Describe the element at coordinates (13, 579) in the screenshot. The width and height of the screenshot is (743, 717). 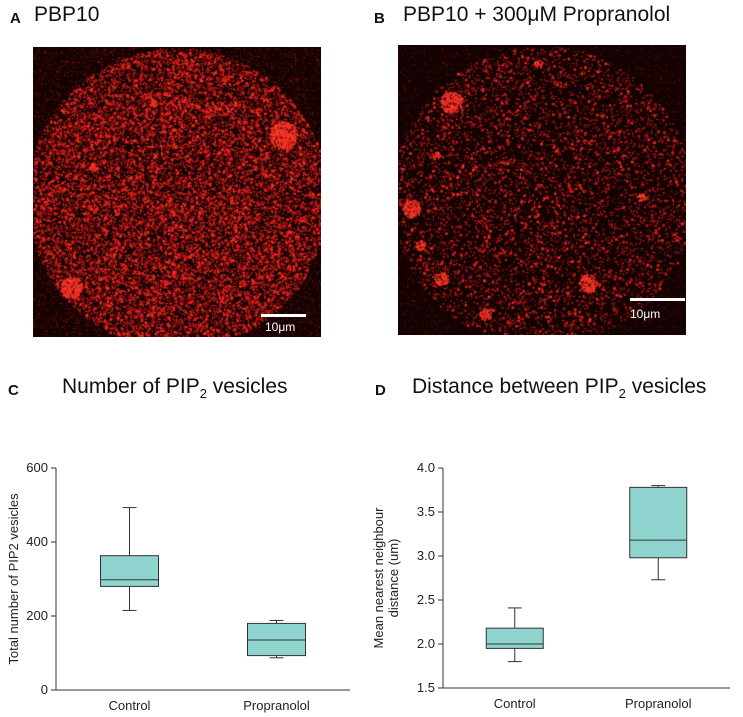
I see `count-y-axis-label: Total number of PIP2 vesicles` at that location.